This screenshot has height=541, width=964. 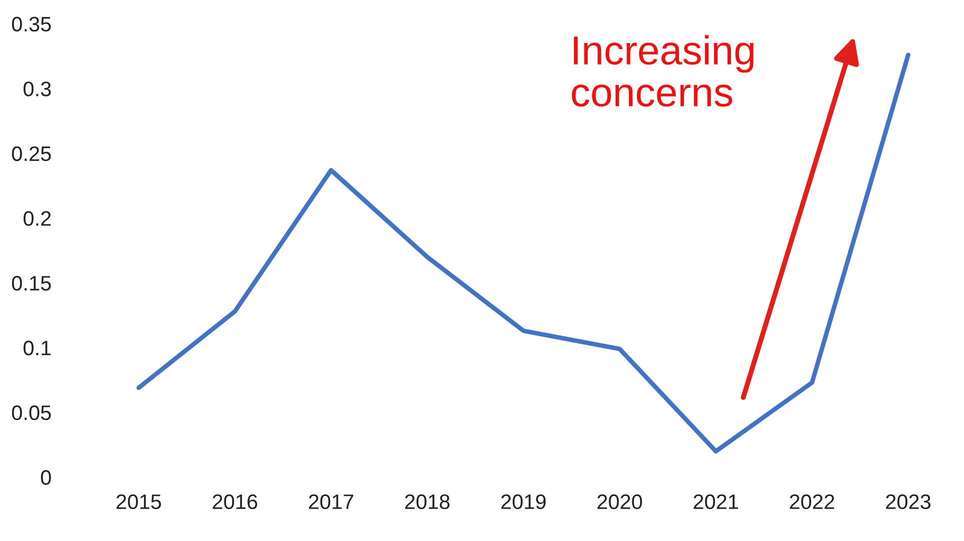 What do you see at coordinates (716, 502) in the screenshot?
I see `x-tick-label: 2021` at bounding box center [716, 502].